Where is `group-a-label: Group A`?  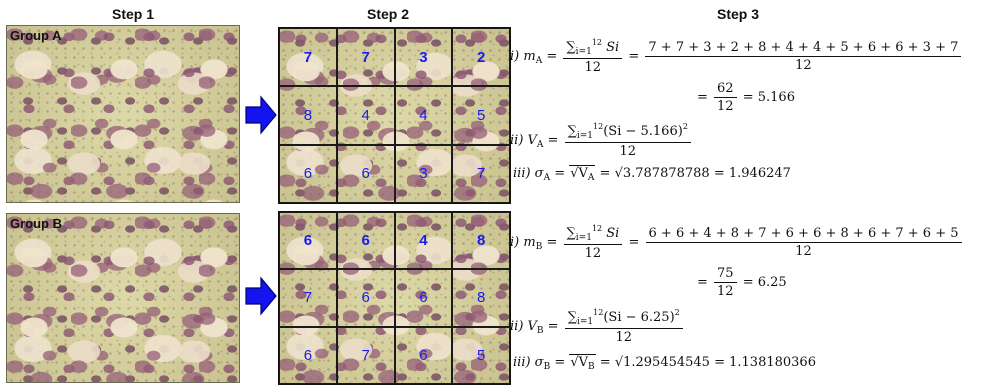 group-a-label: Group A is located at coordinates (36, 35).